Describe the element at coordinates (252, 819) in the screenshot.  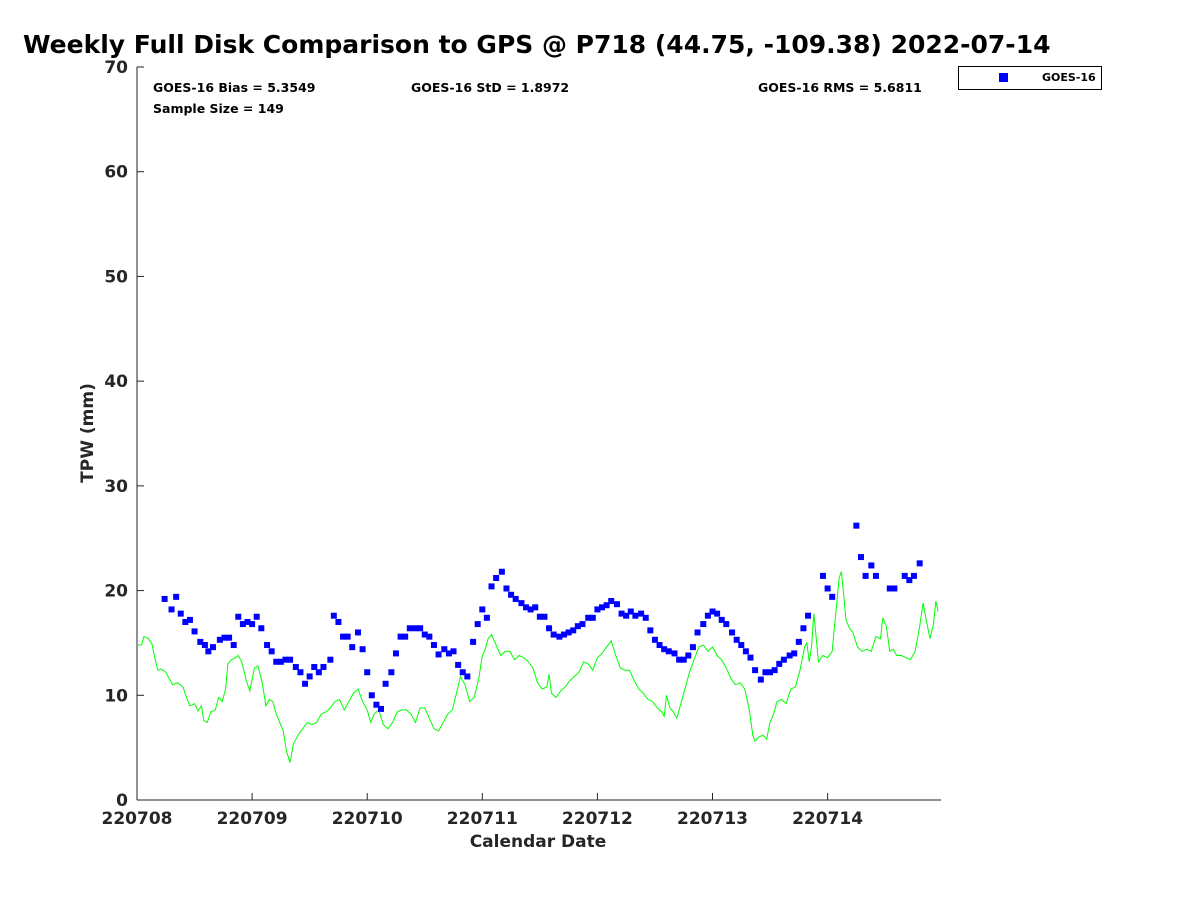
I see `x-tick-label-220709: 220709` at that location.